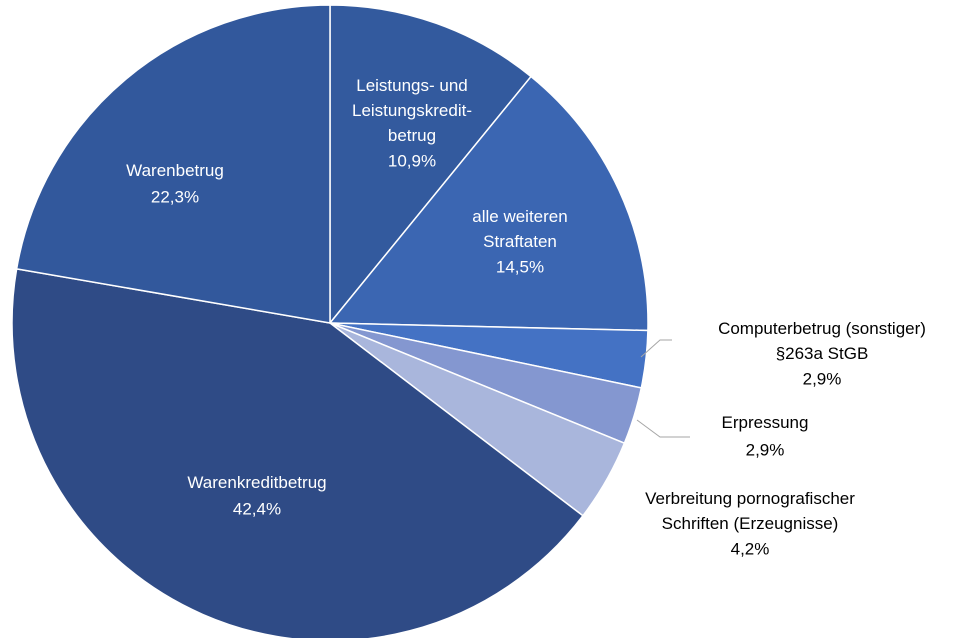 The image size is (961, 638). Describe the element at coordinates (175, 170) in the screenshot. I see `slice-label: Warenbetrug` at that location.